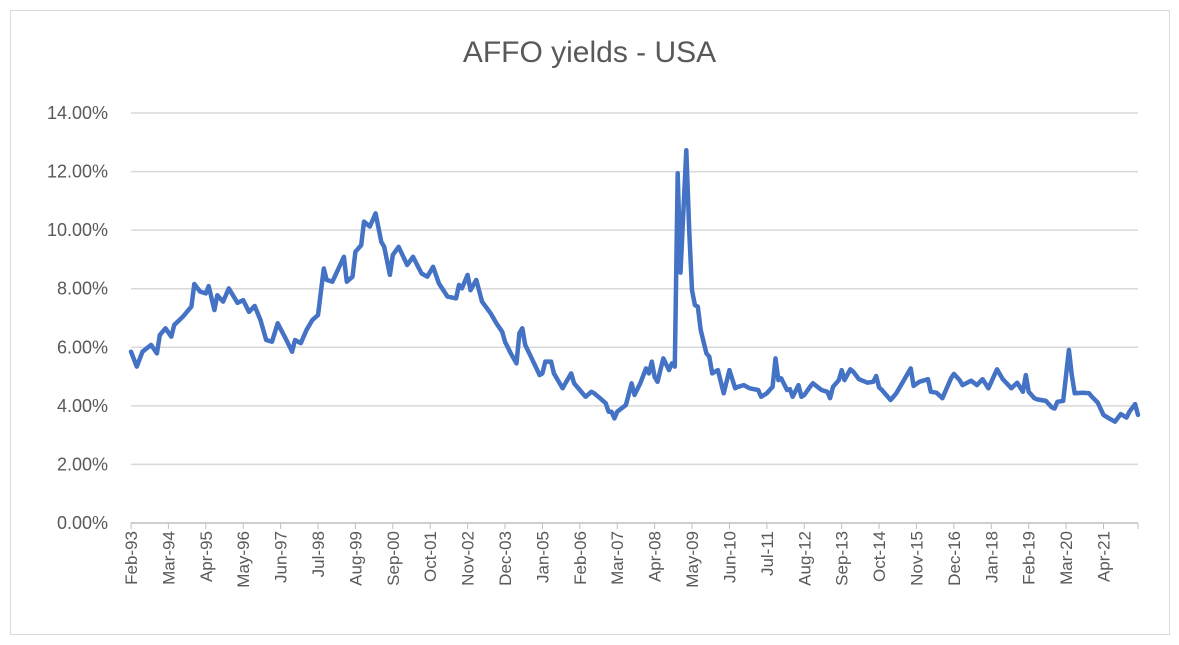 This screenshot has width=1179, height=645. What do you see at coordinates (505, 558) in the screenshot?
I see `x-tick-label: Dec-03` at bounding box center [505, 558].